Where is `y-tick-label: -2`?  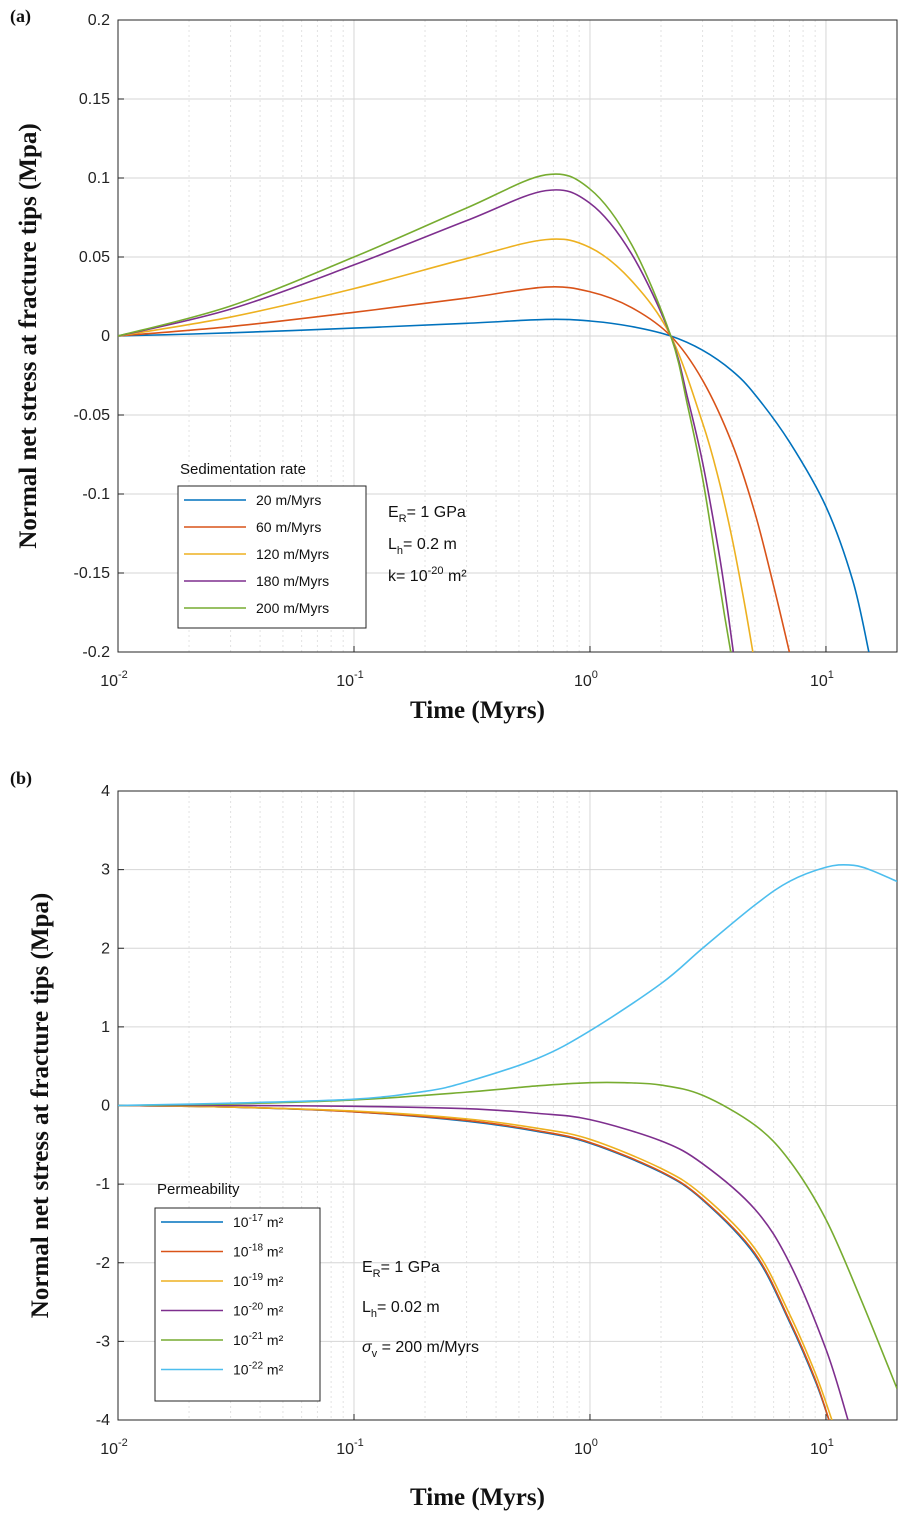
y-tick-label: -2 is located at coordinates (103, 1263).